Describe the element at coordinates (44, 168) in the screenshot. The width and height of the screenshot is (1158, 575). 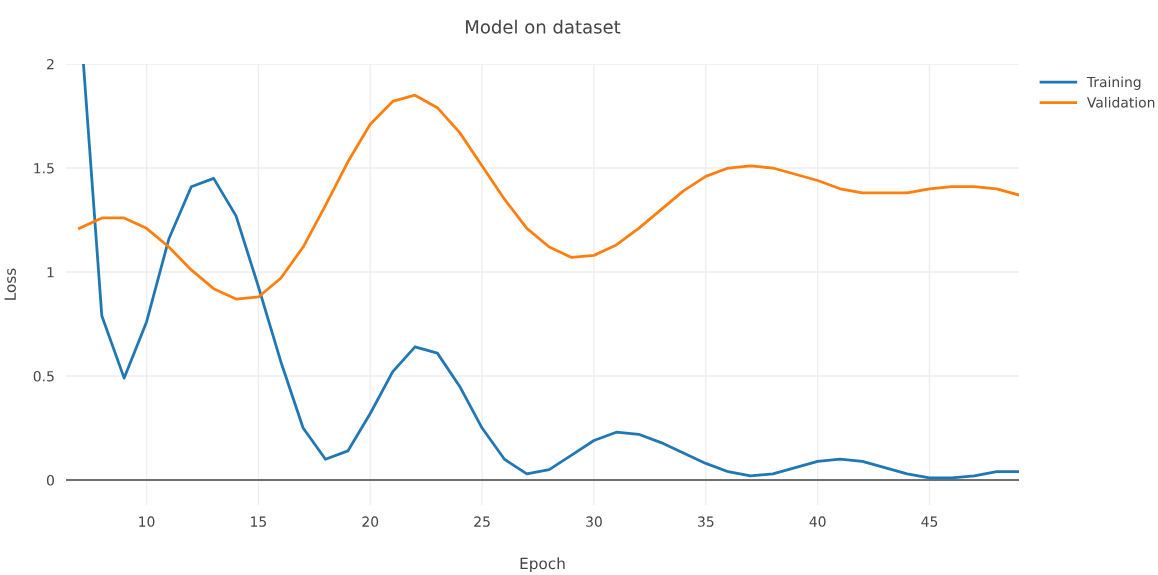
I see `y-tick-label: 1.5` at that location.